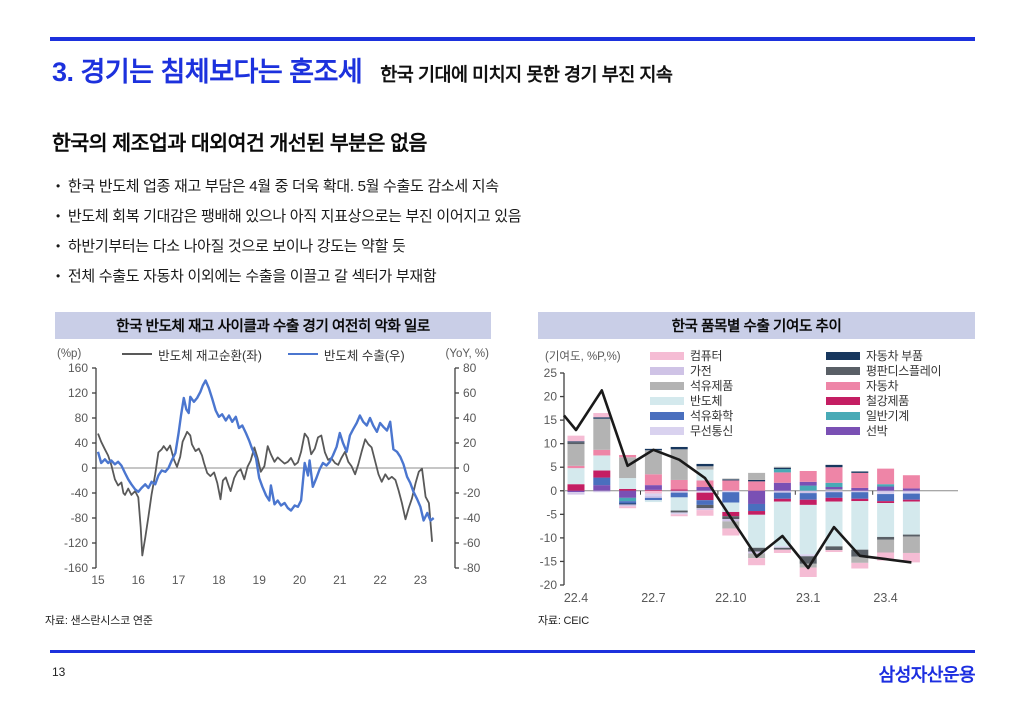  What do you see at coordinates (706, 356) in the screenshot?
I see `legend-label: 컴퓨터` at bounding box center [706, 356].